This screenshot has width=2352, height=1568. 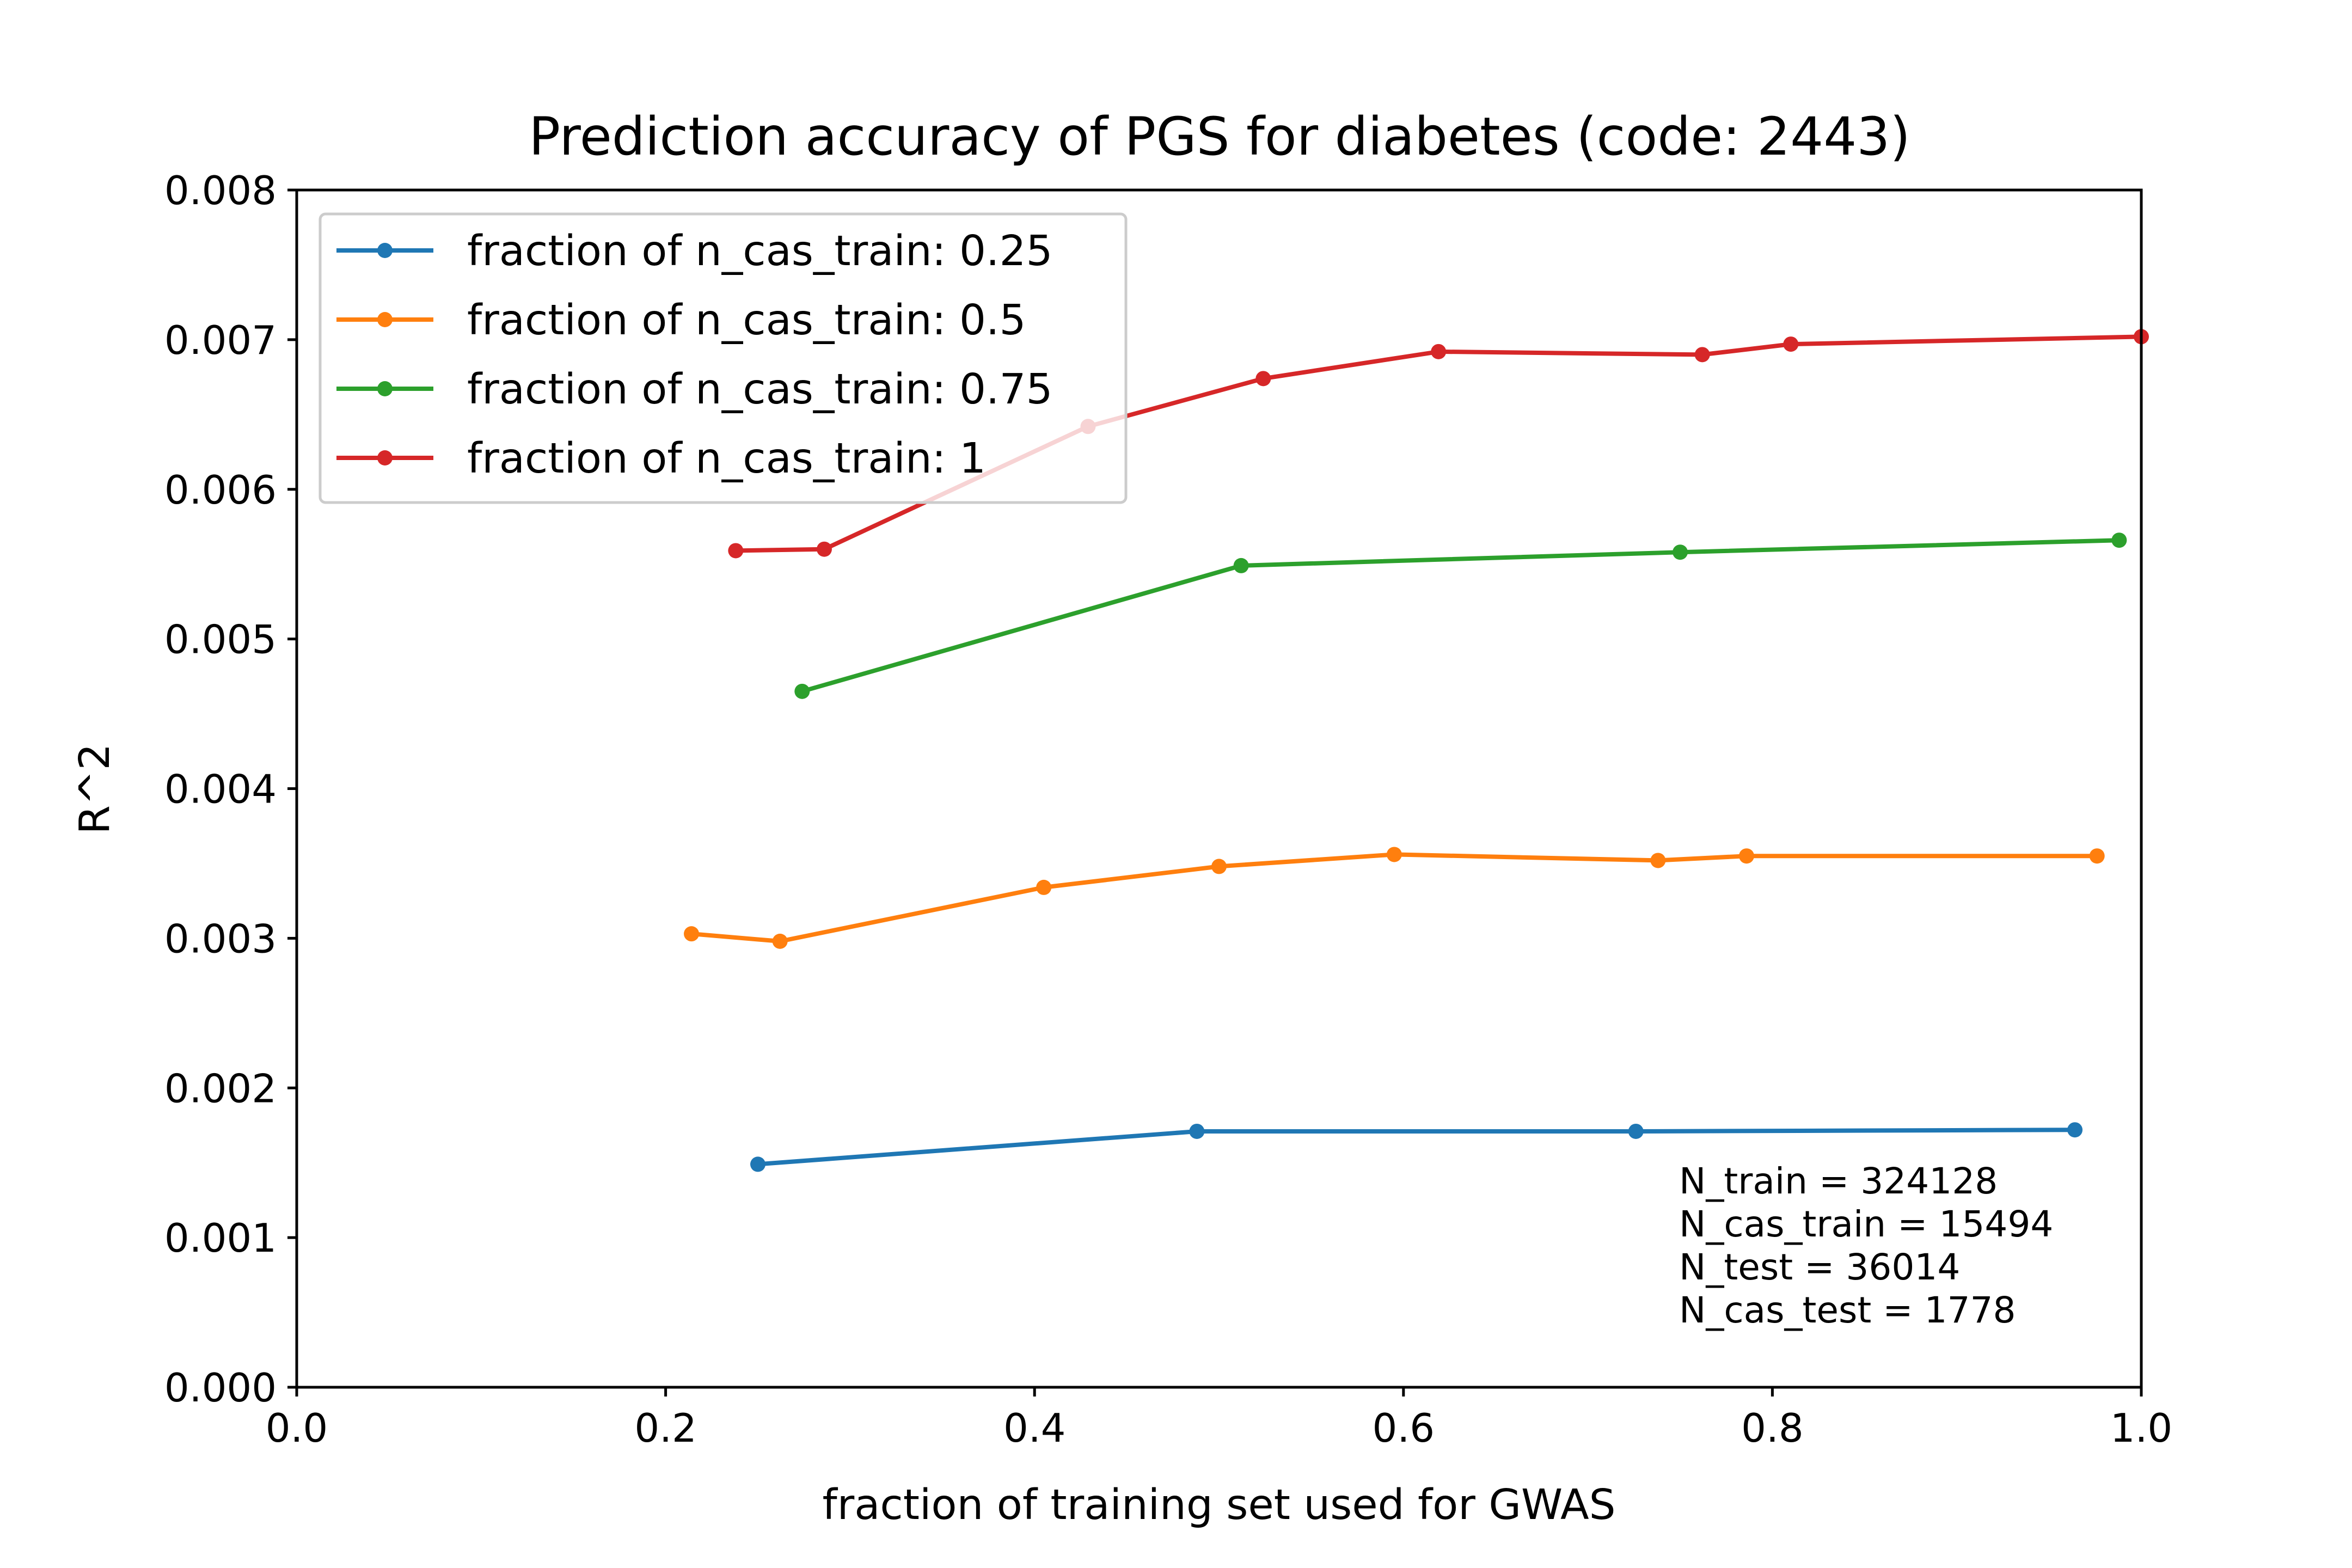 I want to click on x-tick-label: 1.0, so click(x=2141, y=1428).